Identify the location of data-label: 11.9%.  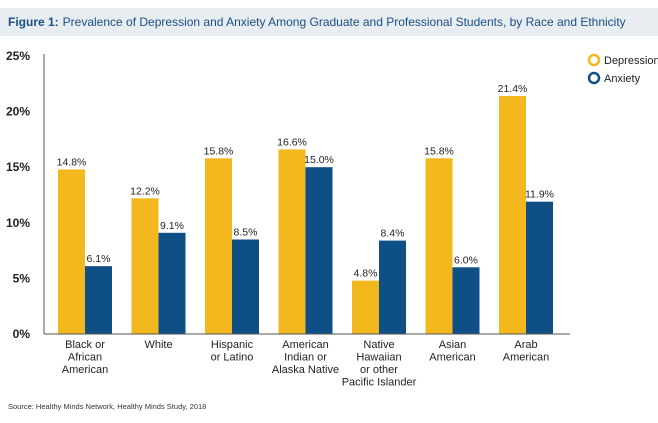
(539, 195).